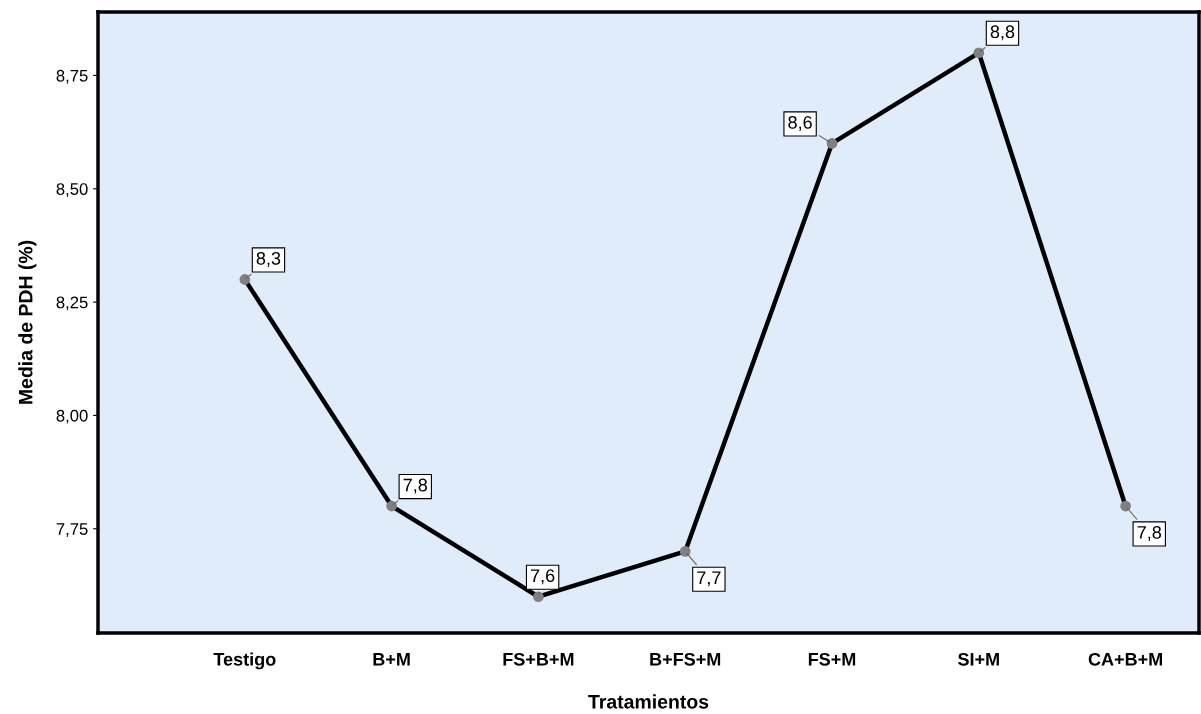 This screenshot has width=1201, height=714. What do you see at coordinates (27, 322) in the screenshot?
I see `y-axis-title: Media de PDH (%)` at bounding box center [27, 322].